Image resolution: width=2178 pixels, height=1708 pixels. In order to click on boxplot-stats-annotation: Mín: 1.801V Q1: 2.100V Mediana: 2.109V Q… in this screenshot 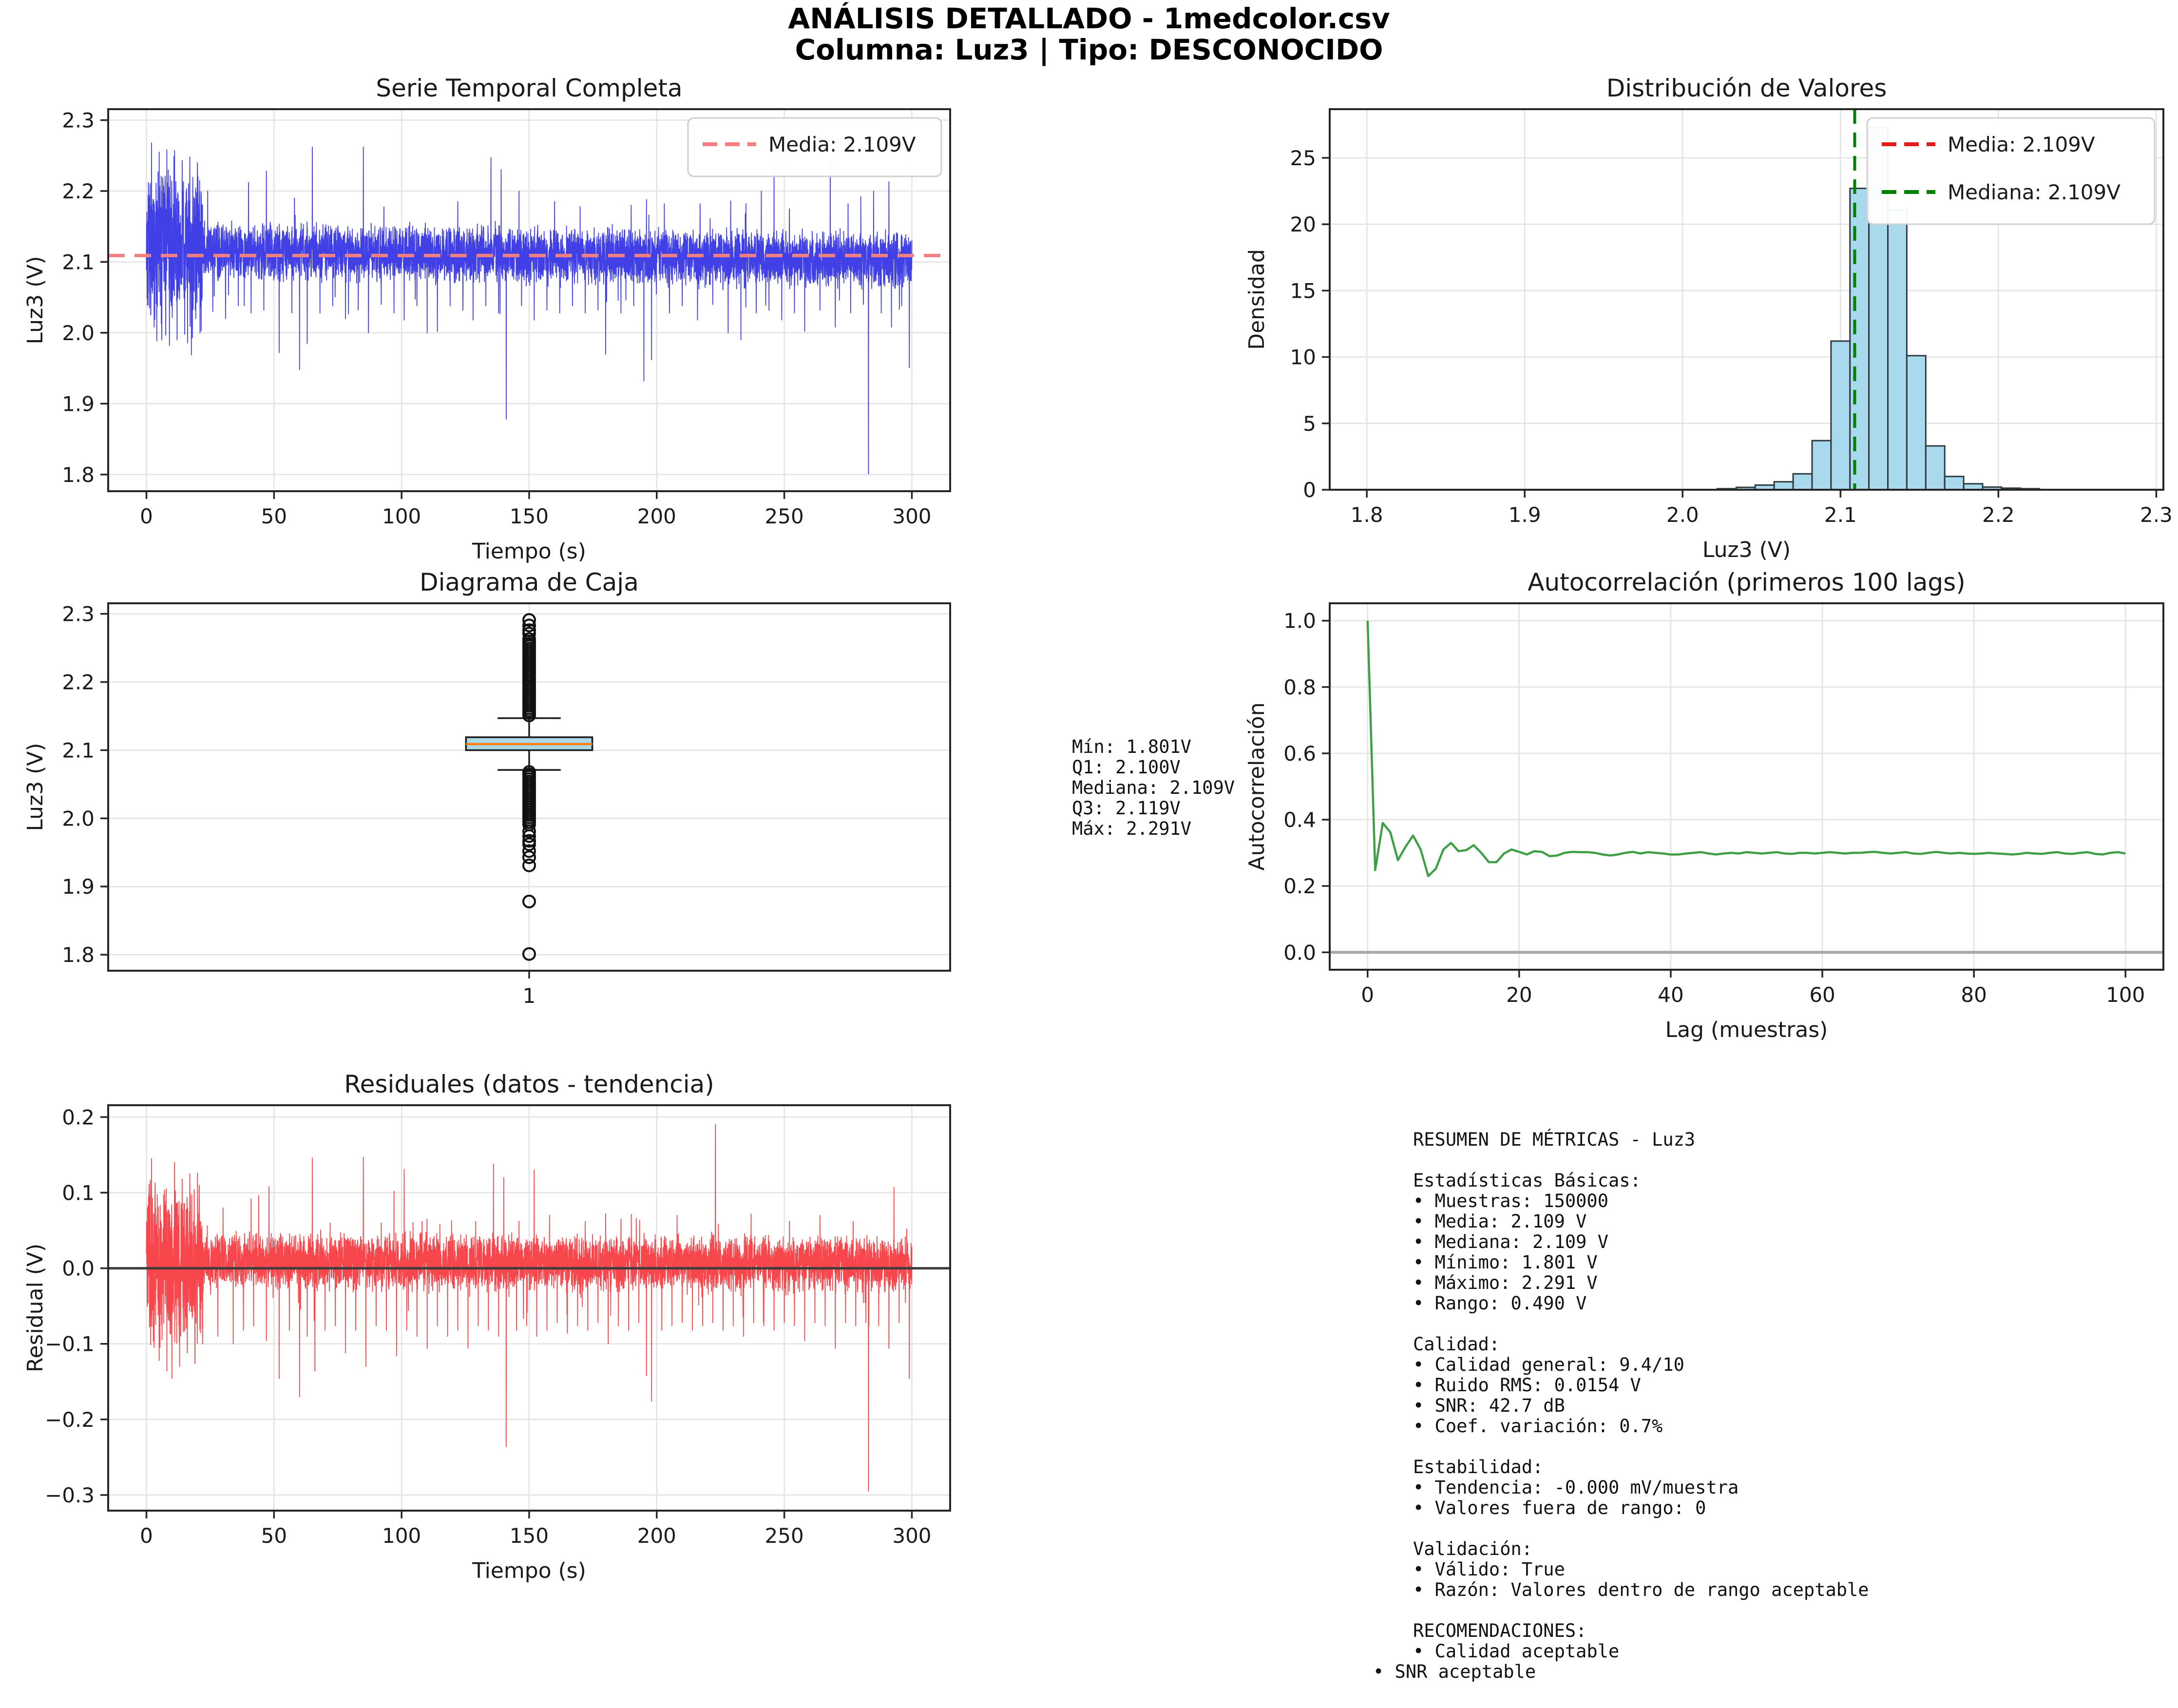, I will do `click(1154, 788)`.